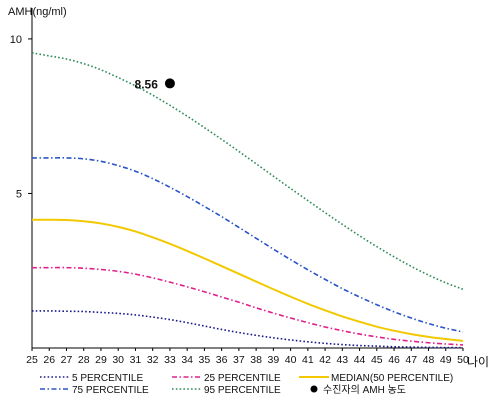  I want to click on legend-label: 75 PERCENTILE, so click(110, 390).